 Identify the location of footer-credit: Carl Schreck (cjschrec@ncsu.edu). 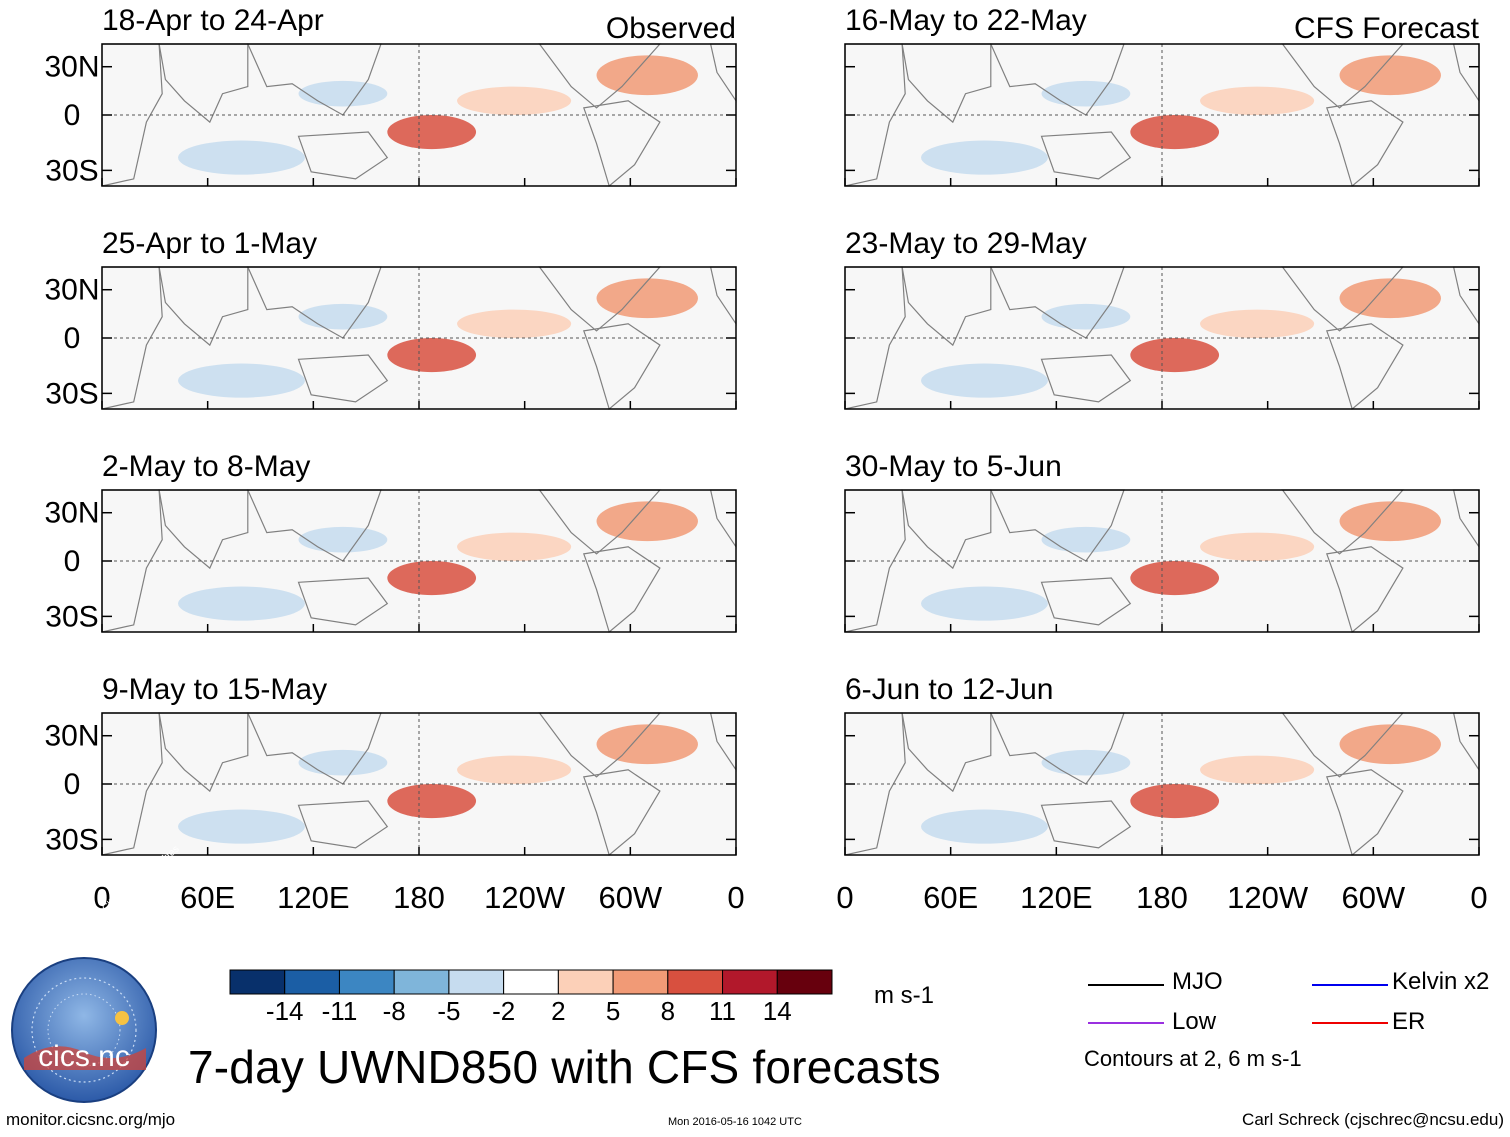
(1373, 1119).